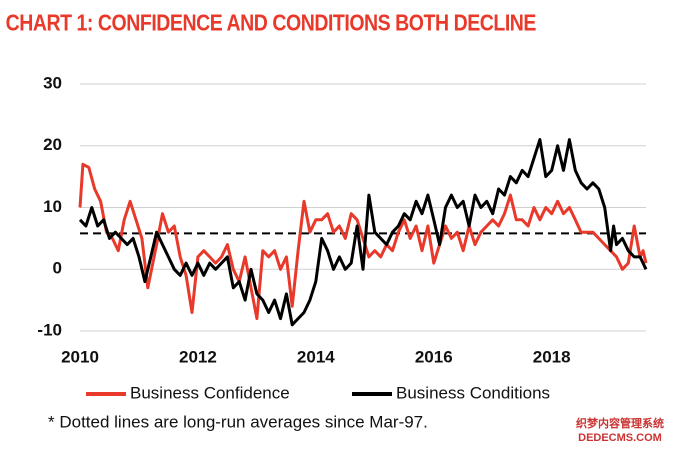 Image resolution: width=680 pixels, height=450 pixels. Describe the element at coordinates (52, 82) in the screenshot. I see `y-tick-label: 30` at that location.